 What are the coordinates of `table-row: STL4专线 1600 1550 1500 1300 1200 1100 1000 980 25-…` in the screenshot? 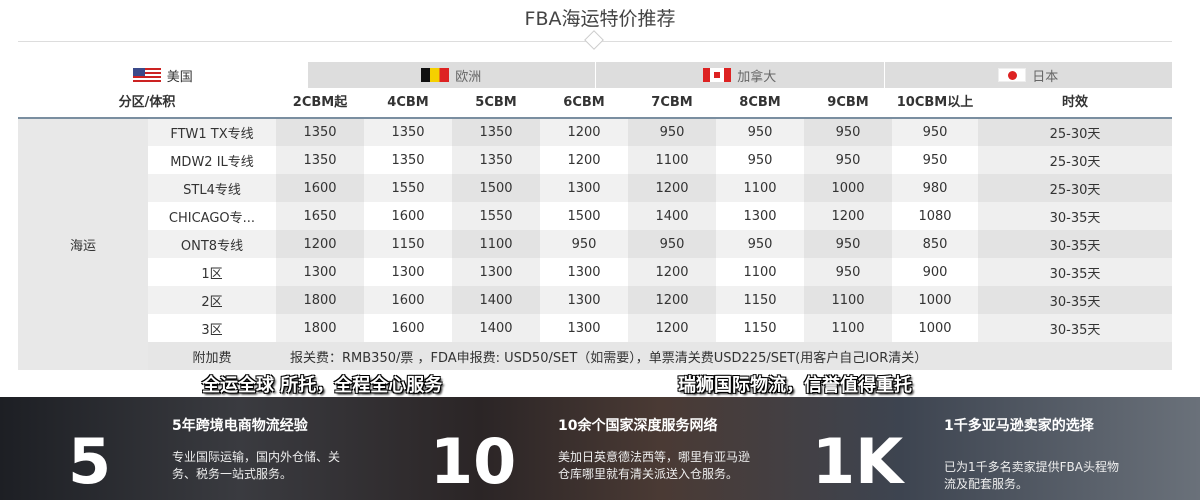 It's located at (595, 188).